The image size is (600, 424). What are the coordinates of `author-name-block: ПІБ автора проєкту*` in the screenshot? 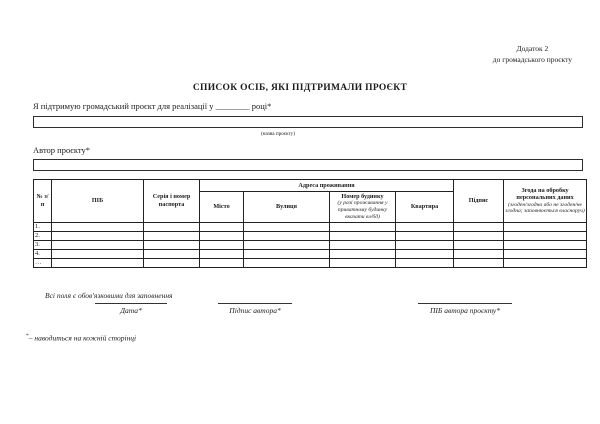 It's located at (465, 309).